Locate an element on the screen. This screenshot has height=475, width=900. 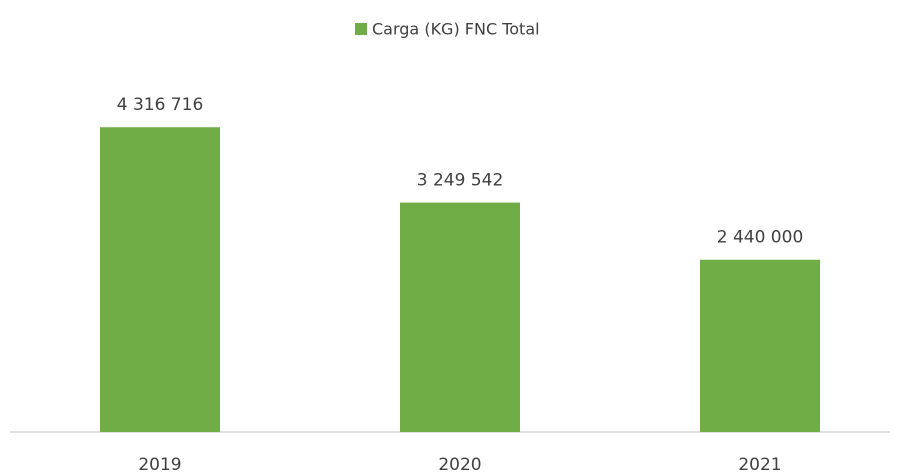
x-tick-label: 2021 is located at coordinates (759, 465).